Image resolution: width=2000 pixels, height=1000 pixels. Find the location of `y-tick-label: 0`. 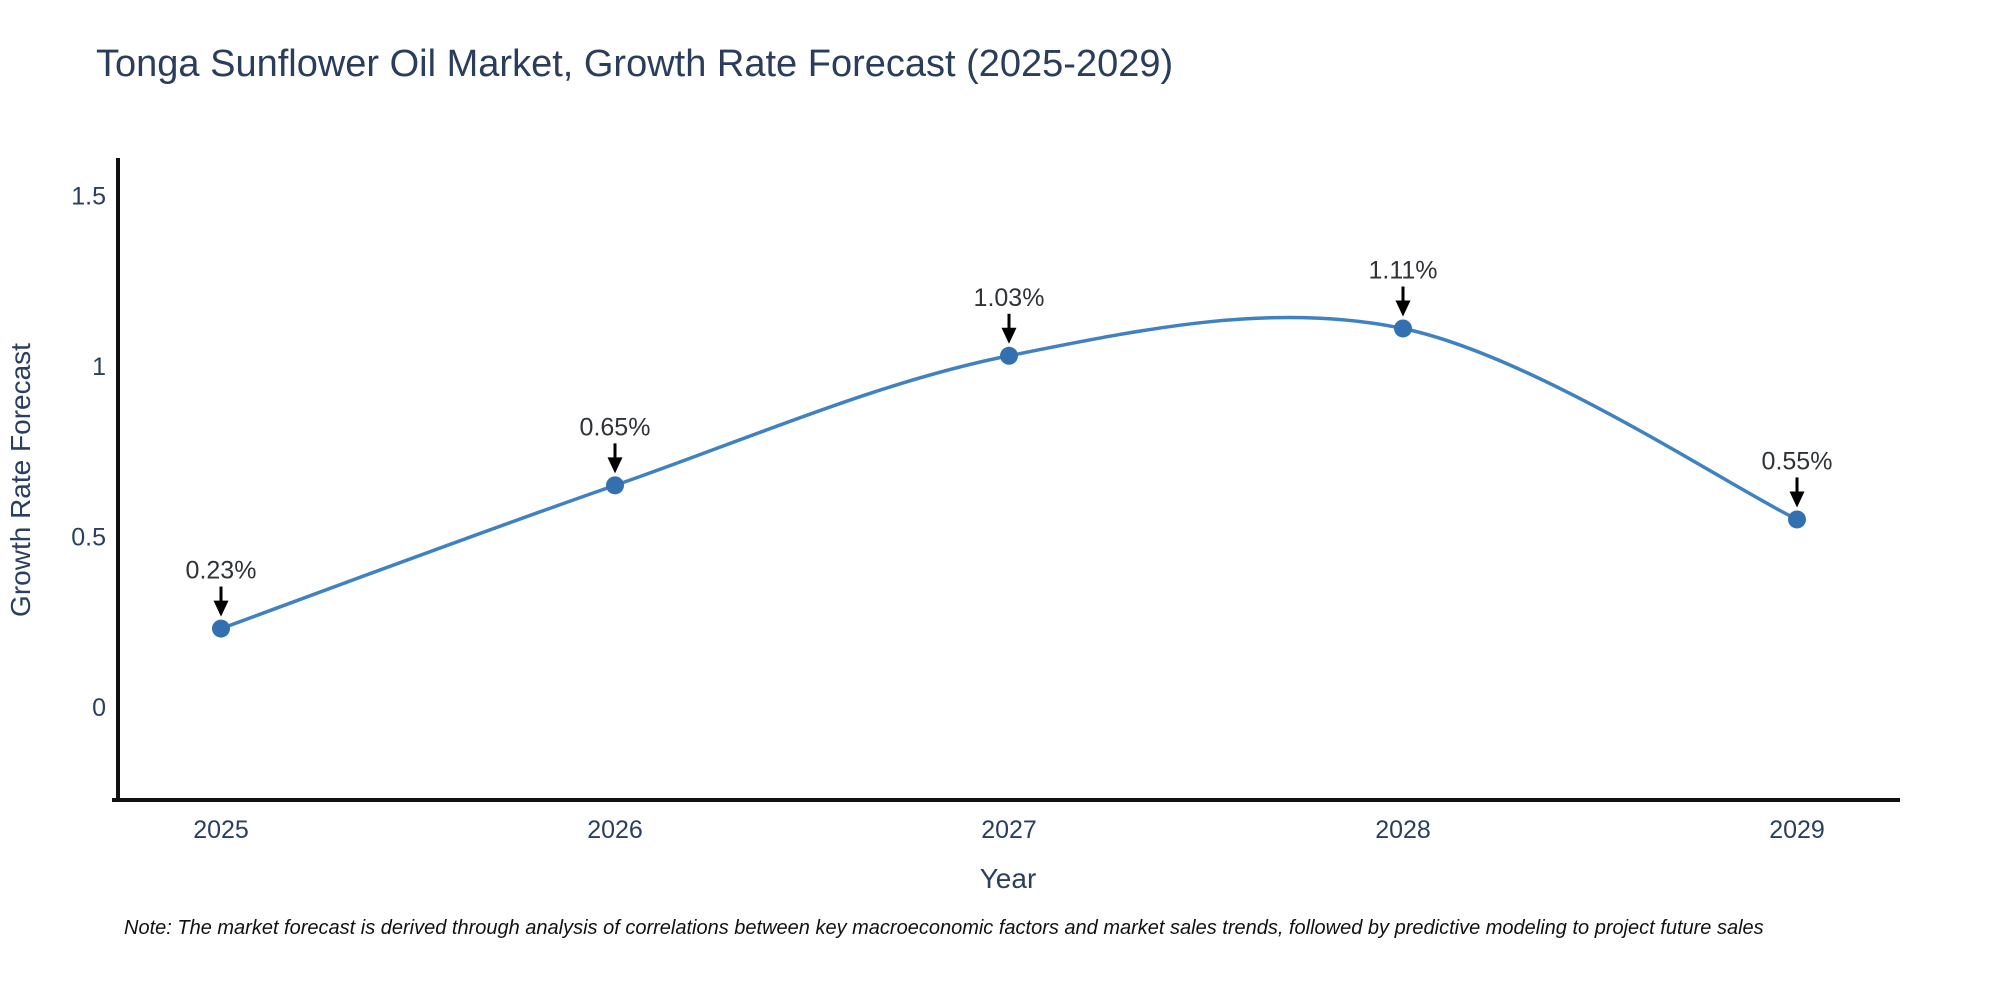

y-tick-label: 0 is located at coordinates (99, 708).